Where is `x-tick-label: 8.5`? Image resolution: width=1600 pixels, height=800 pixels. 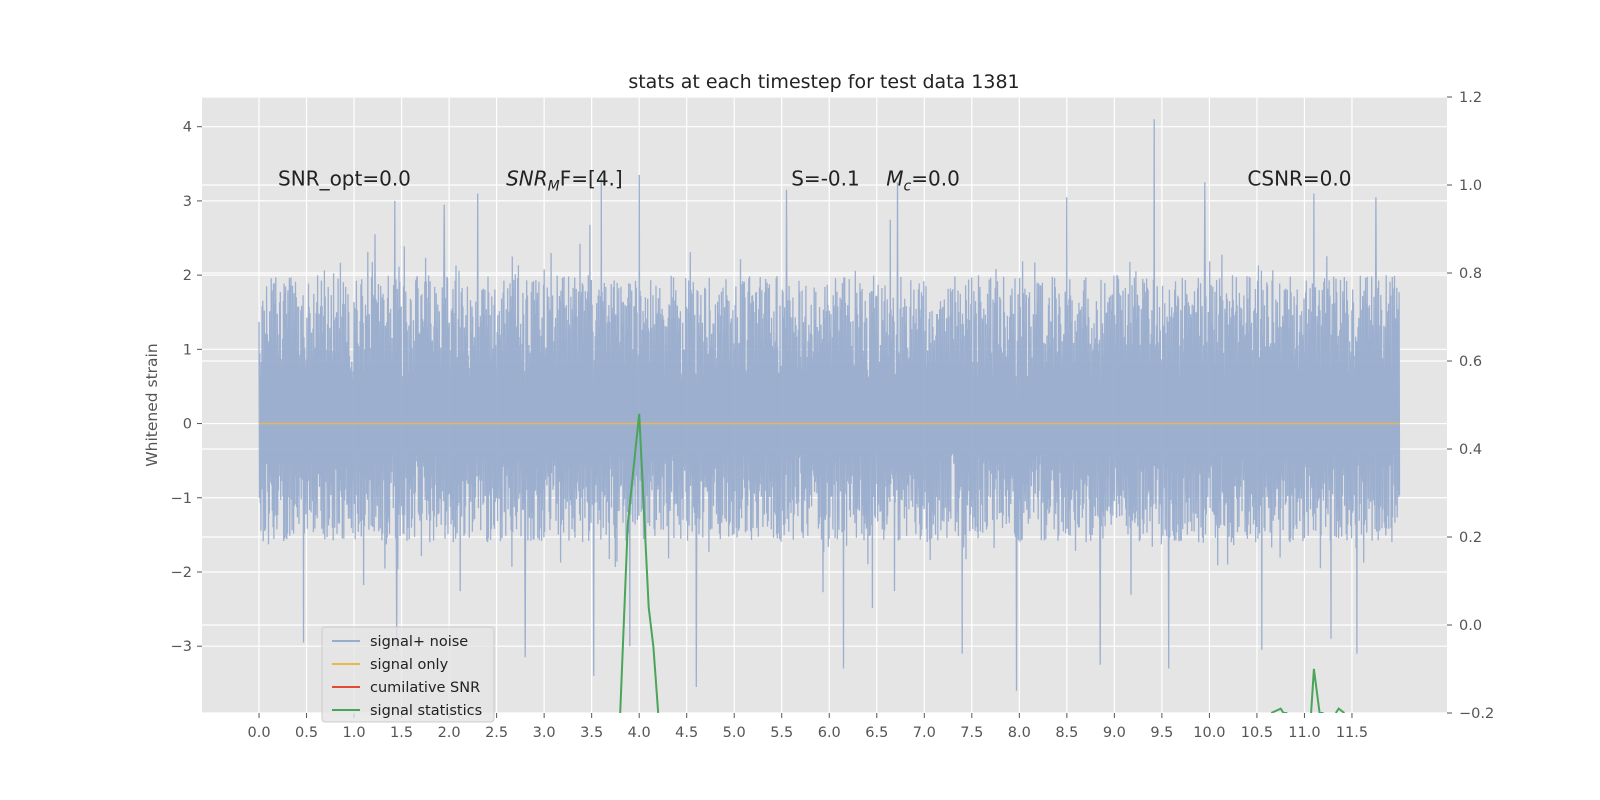
x-tick-label: 8.5 is located at coordinates (1066, 733).